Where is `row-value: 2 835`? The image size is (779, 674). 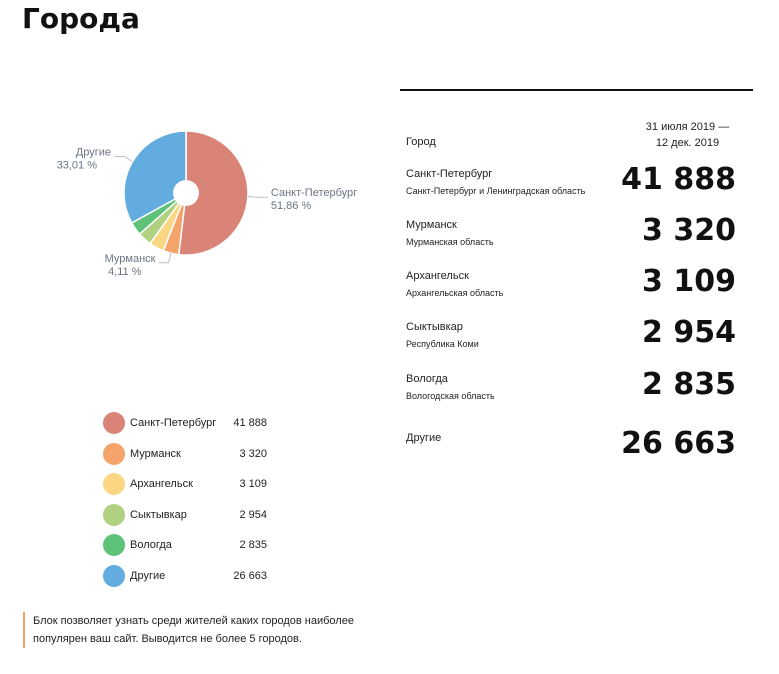
row-value: 2 835 is located at coordinates (689, 384).